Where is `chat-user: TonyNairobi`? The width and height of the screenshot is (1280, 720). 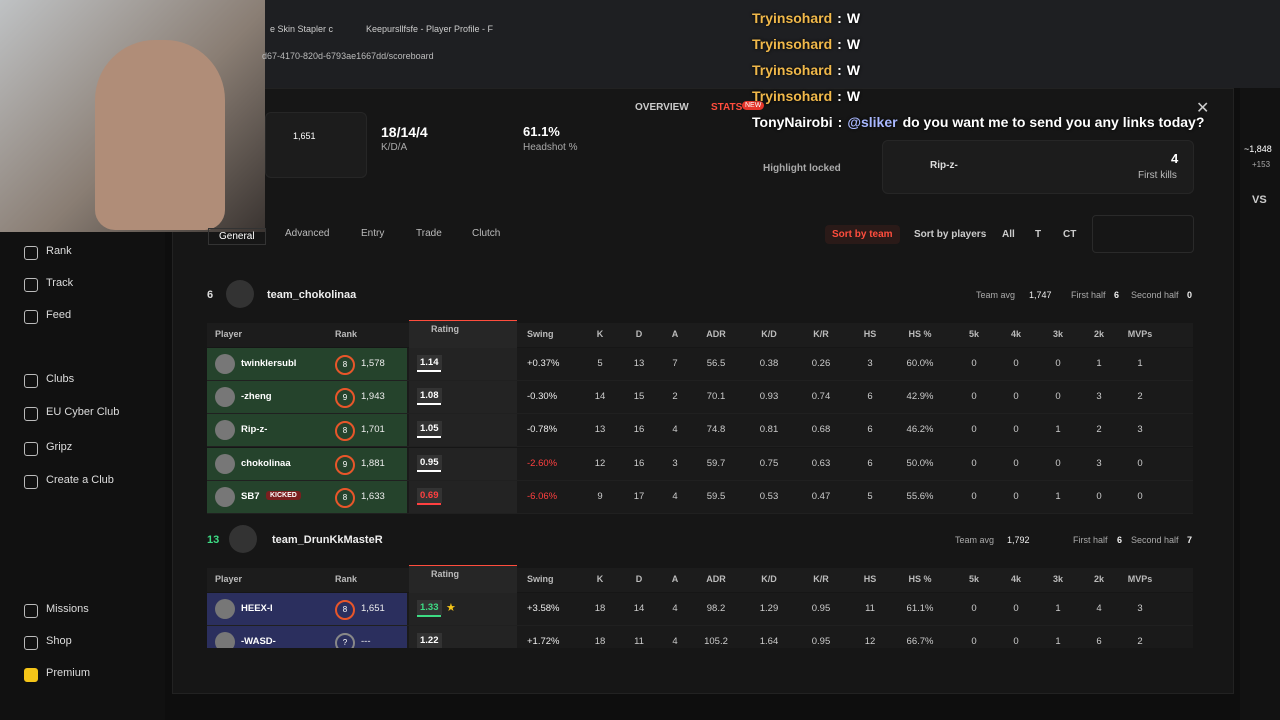
chat-user: TonyNairobi is located at coordinates (792, 122).